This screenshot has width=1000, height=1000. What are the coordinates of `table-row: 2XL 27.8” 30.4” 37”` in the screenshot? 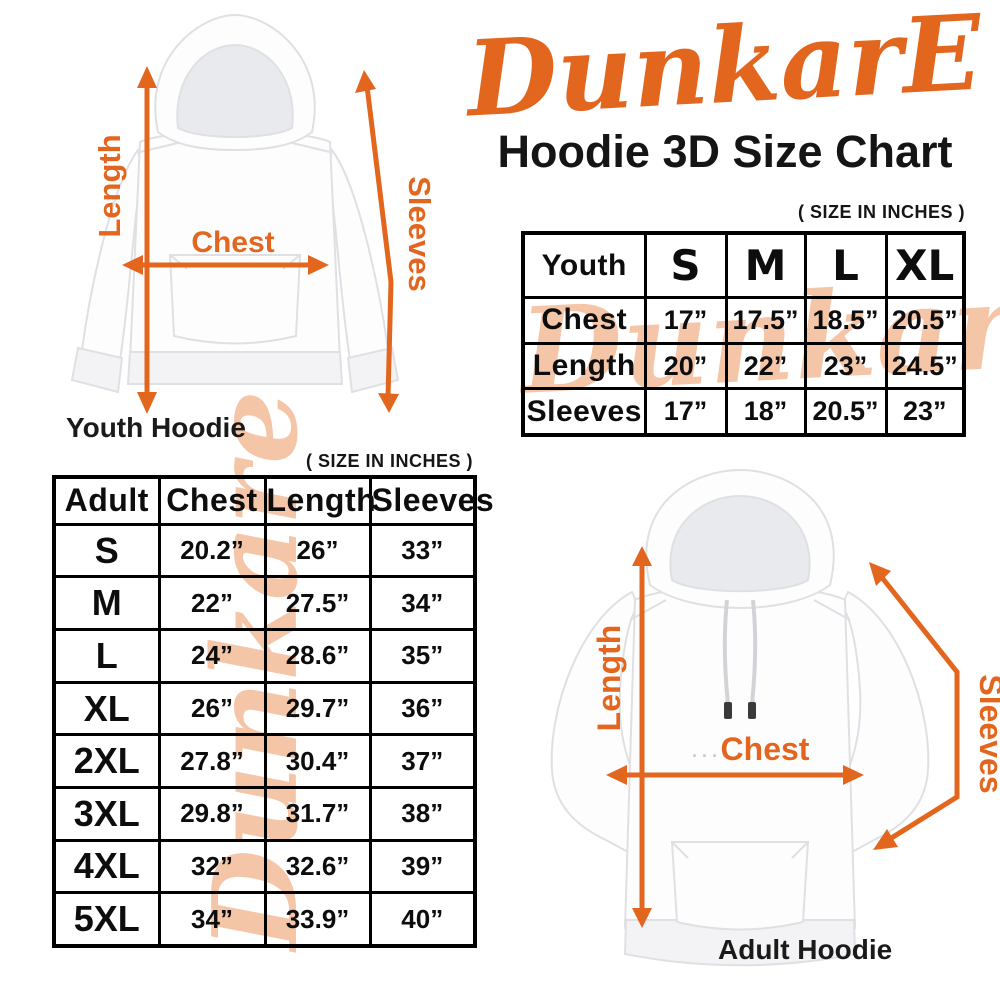 It's located at (264, 761).